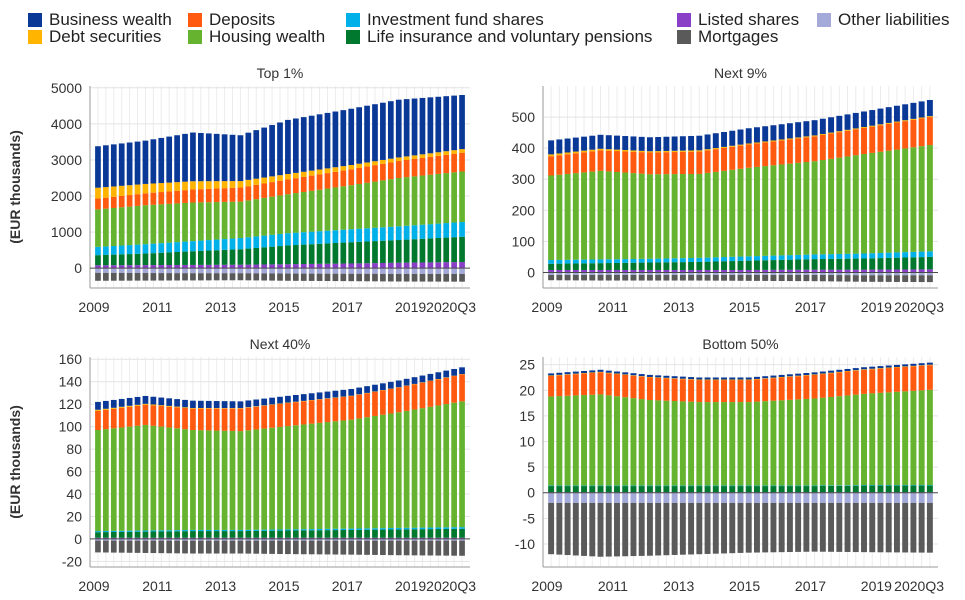 The width and height of the screenshot is (965, 600). Describe the element at coordinates (195, 20) in the screenshot. I see `legend-swatch` at that location.